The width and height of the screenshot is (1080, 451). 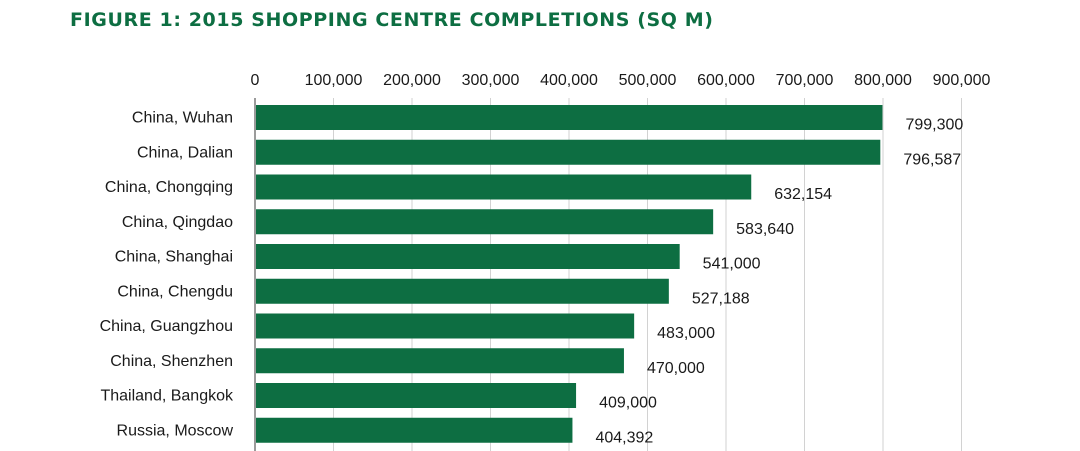 What do you see at coordinates (569, 80) in the screenshot?
I see `x-tick-label: 400,000` at bounding box center [569, 80].